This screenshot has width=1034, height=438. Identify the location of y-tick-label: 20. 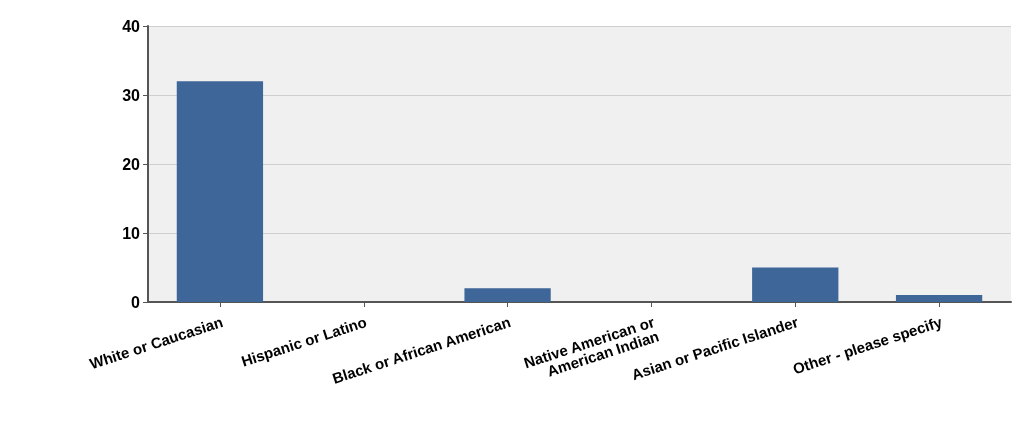
(131, 164).